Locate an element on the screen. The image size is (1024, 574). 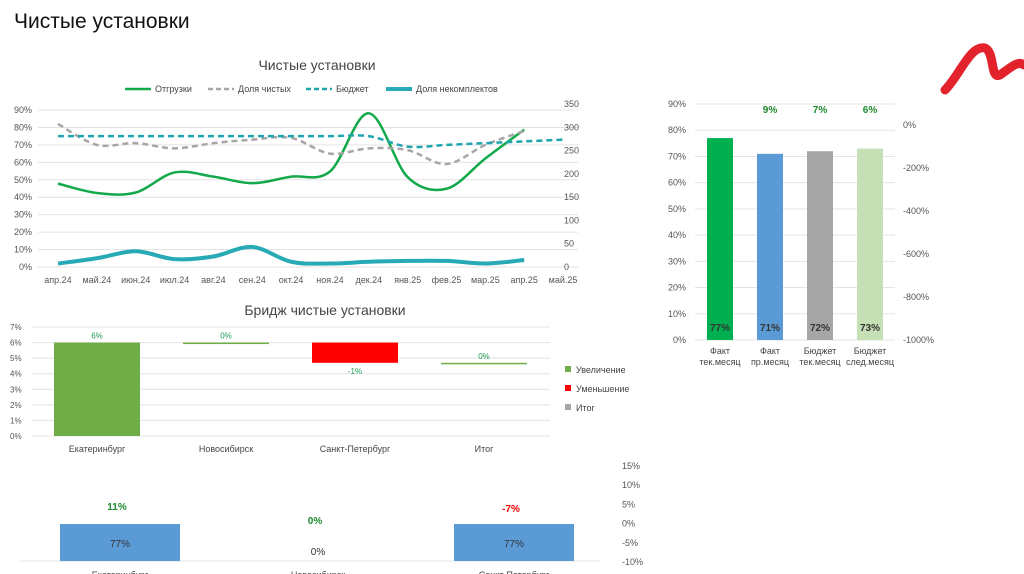
x-tick-label: май.24 is located at coordinates (96, 280).